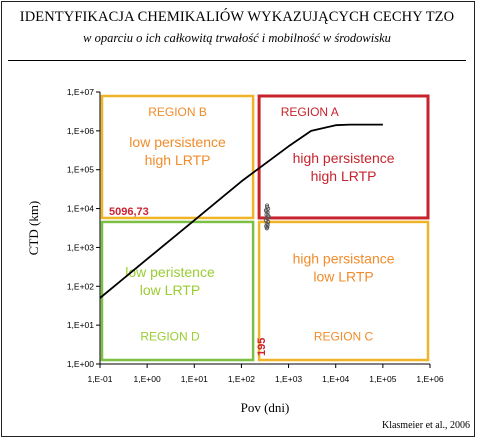 This screenshot has width=478, height=440. What do you see at coordinates (177, 112) in the screenshot?
I see `region-b-title: REGION B` at bounding box center [177, 112].